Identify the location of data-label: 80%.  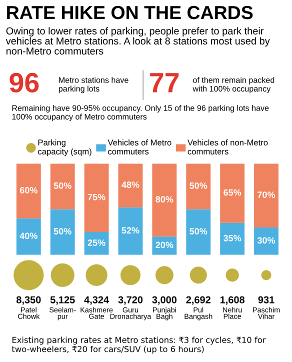
(165, 199).